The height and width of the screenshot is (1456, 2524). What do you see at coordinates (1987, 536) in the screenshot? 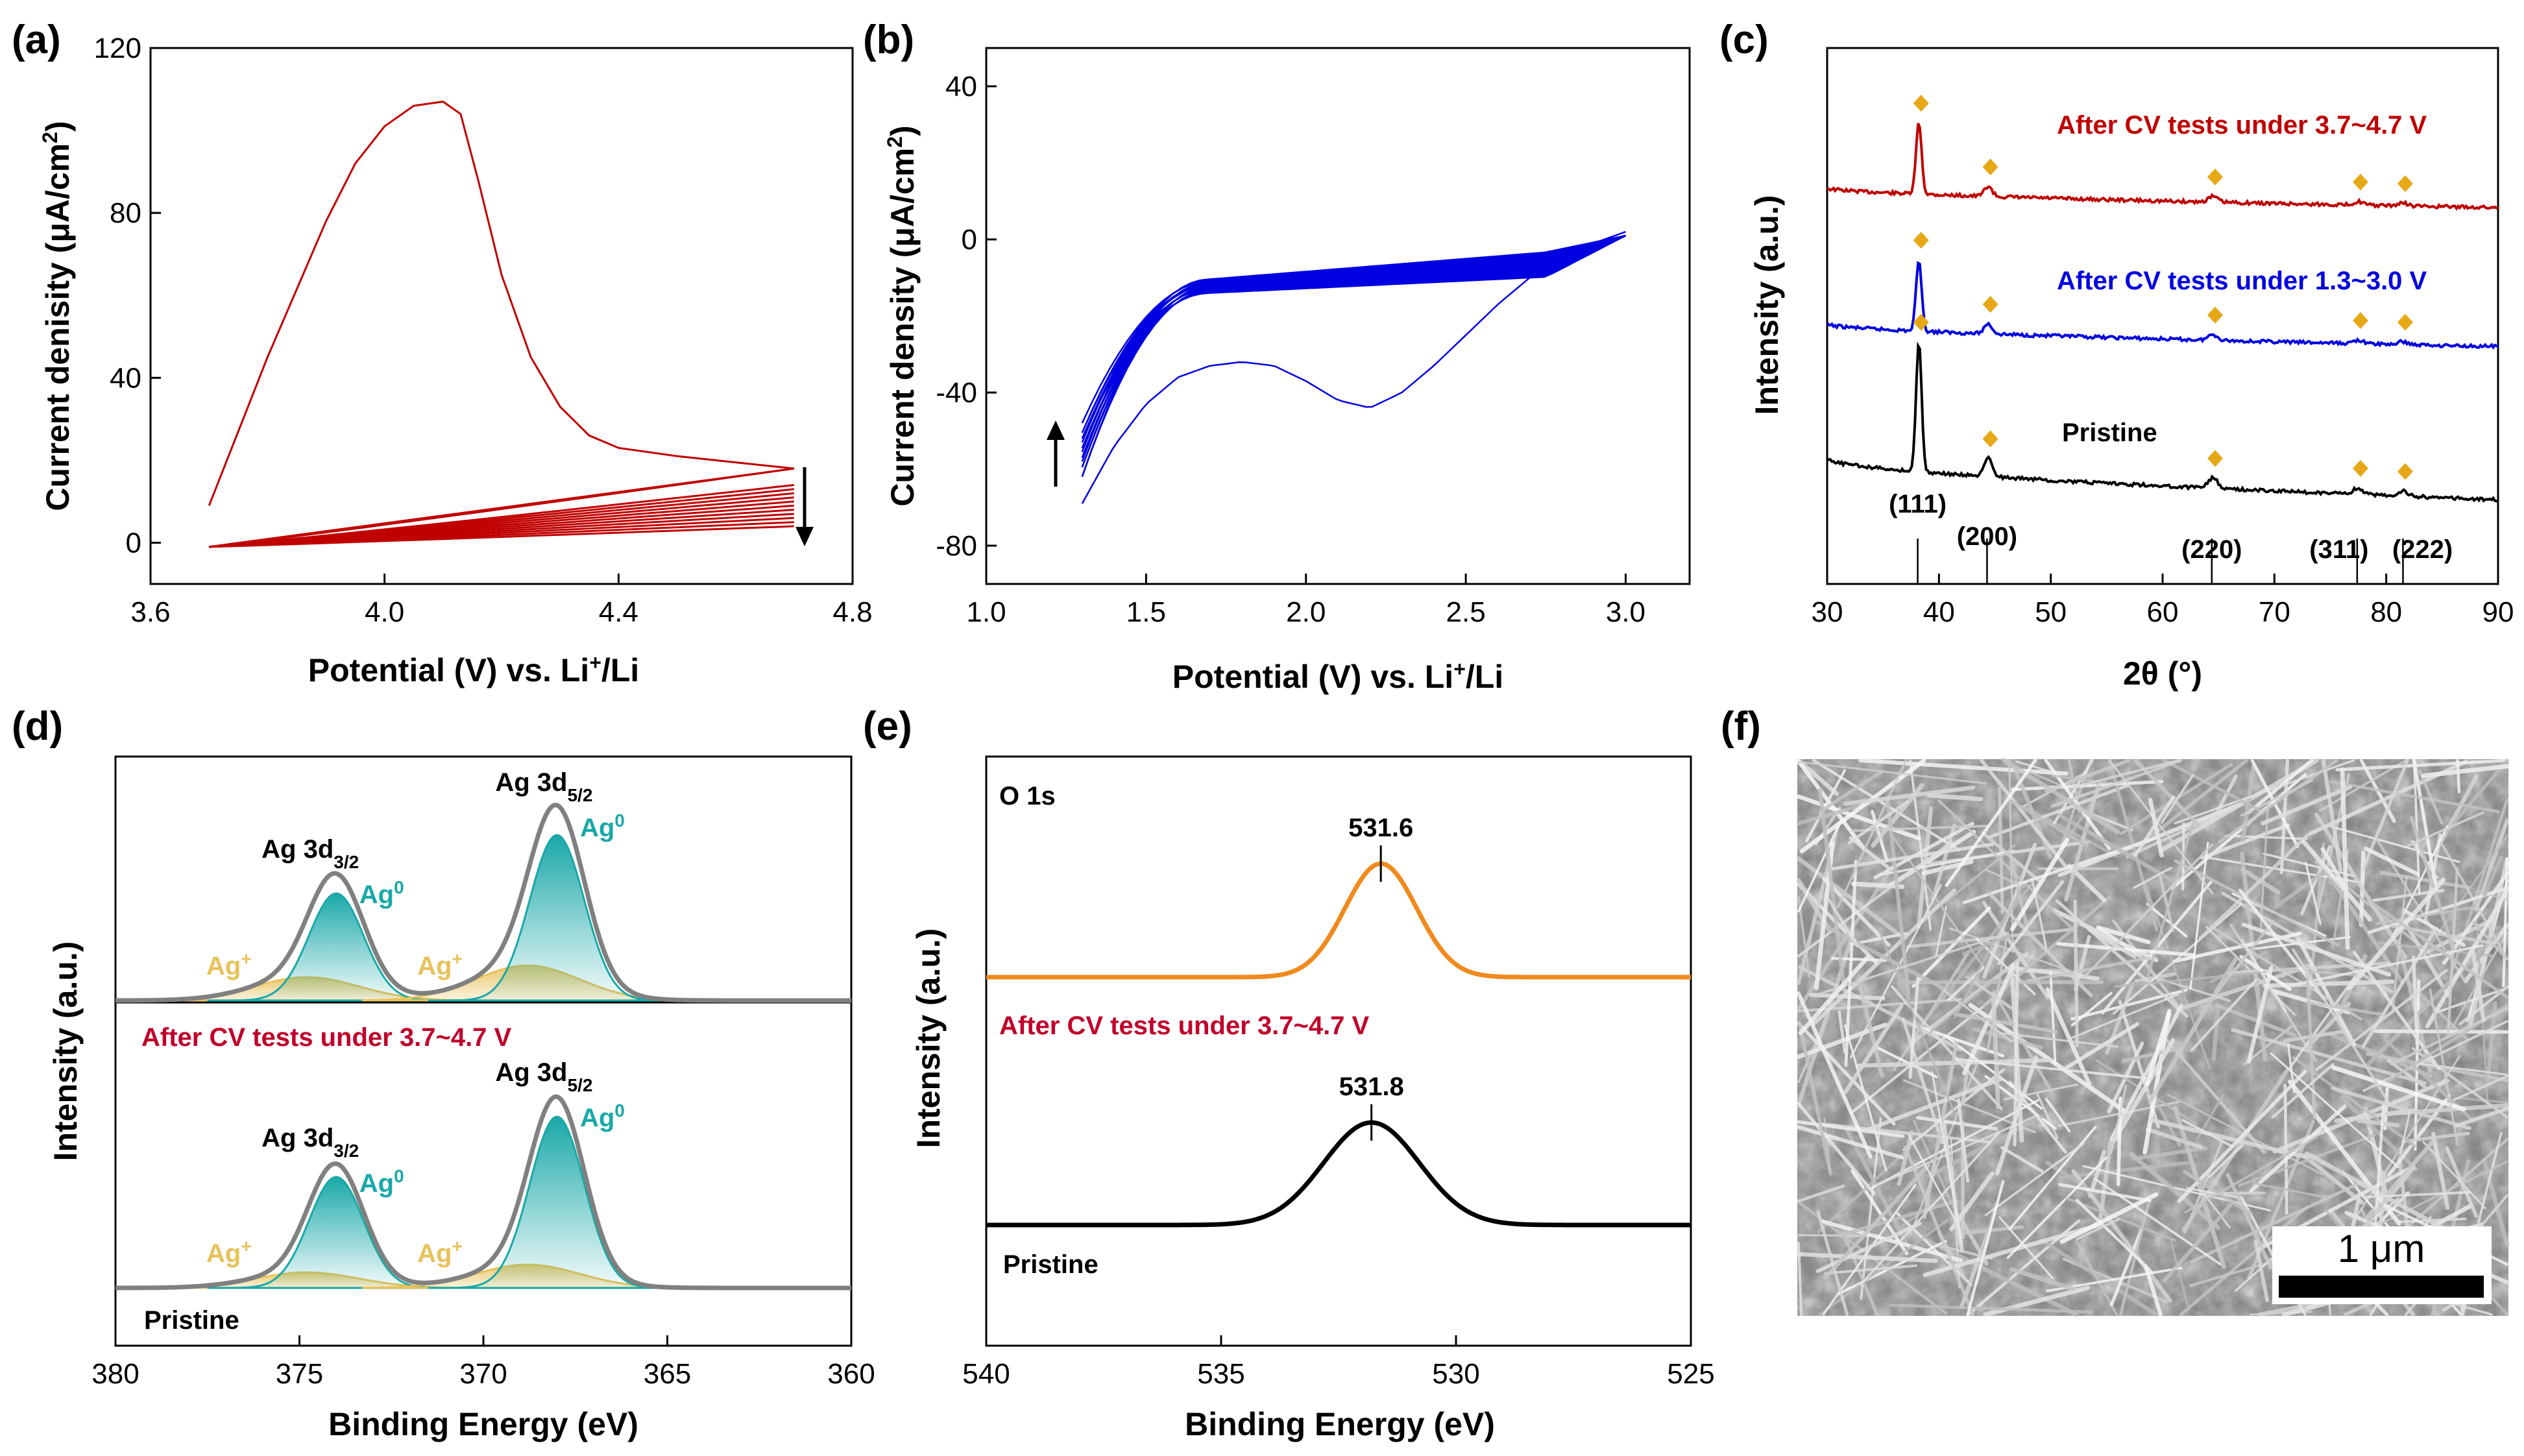
I see `reference-label-1: (200)` at bounding box center [1987, 536].